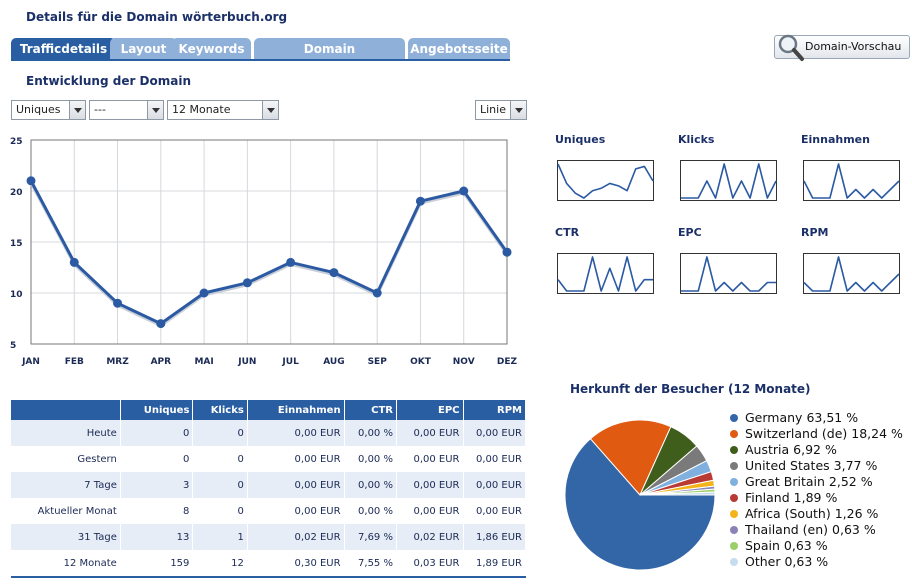 Image resolution: width=912 pixels, height=584 pixels. Describe the element at coordinates (269, 253) in the screenshot. I see `series-line-uniques` at that location.